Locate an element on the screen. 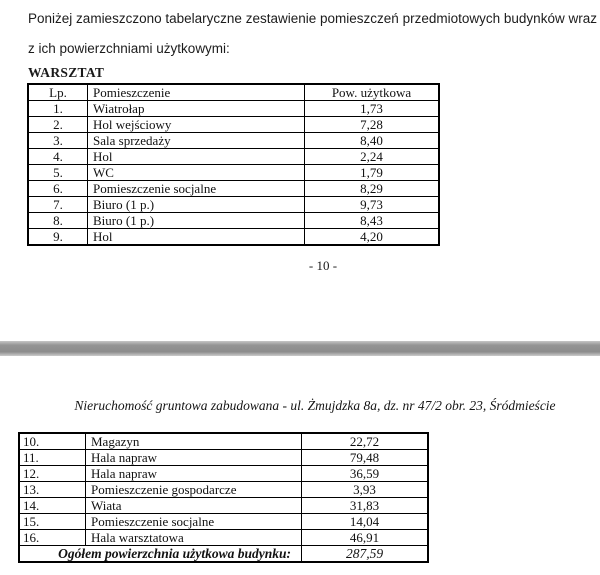 The image size is (600, 575). table-row: 12. Hala napraw 36,59 is located at coordinates (223, 473).